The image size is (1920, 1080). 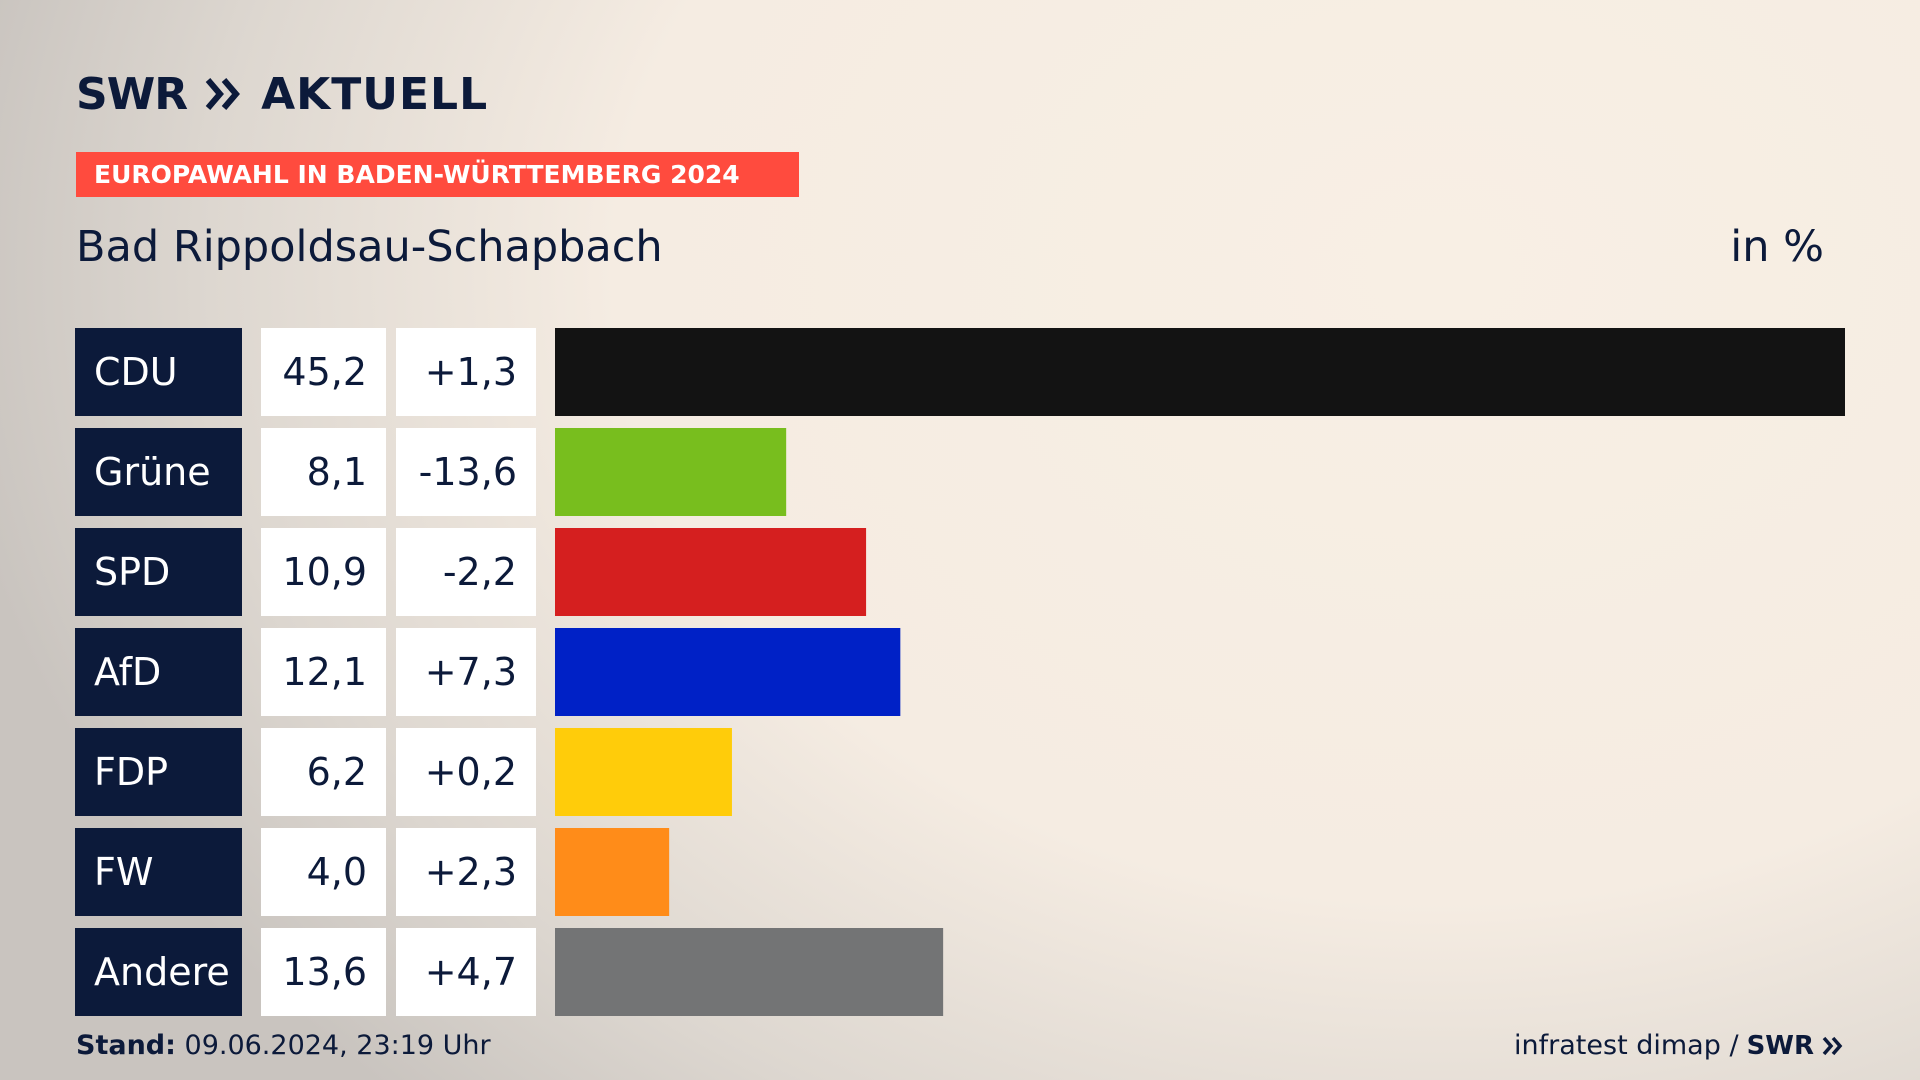 I want to click on stand-value: 09.06.2024, 23:19 Uhr, so click(x=337, y=1045).